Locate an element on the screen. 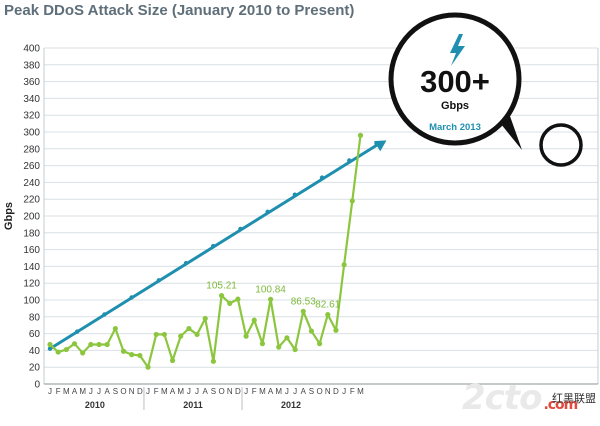 The width and height of the screenshot is (600, 426). data-label: 100.84 is located at coordinates (270, 289).